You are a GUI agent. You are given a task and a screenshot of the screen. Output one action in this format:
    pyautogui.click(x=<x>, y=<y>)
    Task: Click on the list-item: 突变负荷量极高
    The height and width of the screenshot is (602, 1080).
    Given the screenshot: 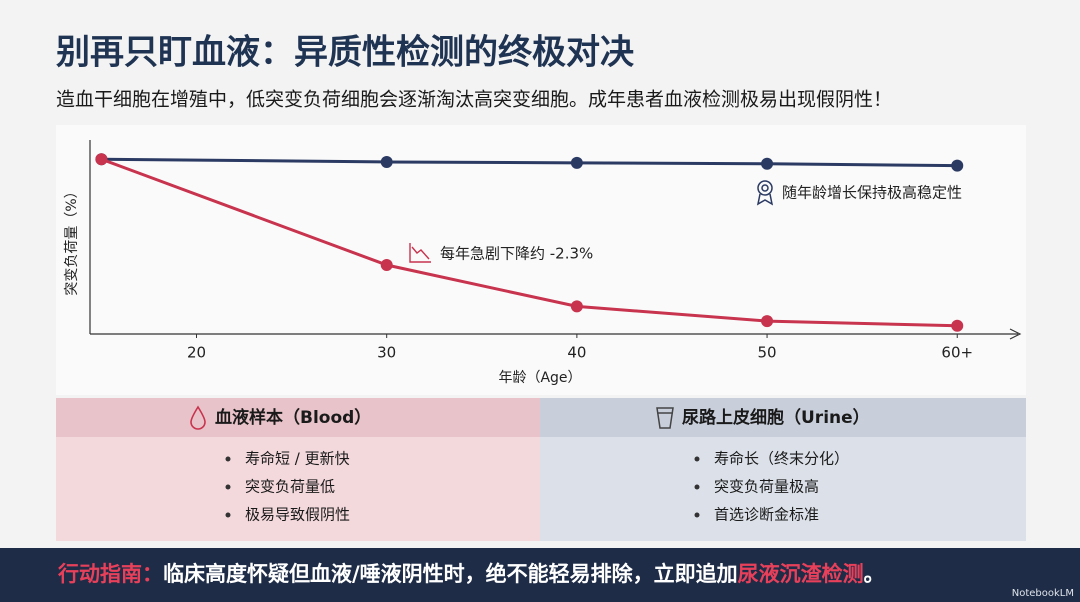 What is the action you would take?
    pyautogui.click(x=766, y=487)
    